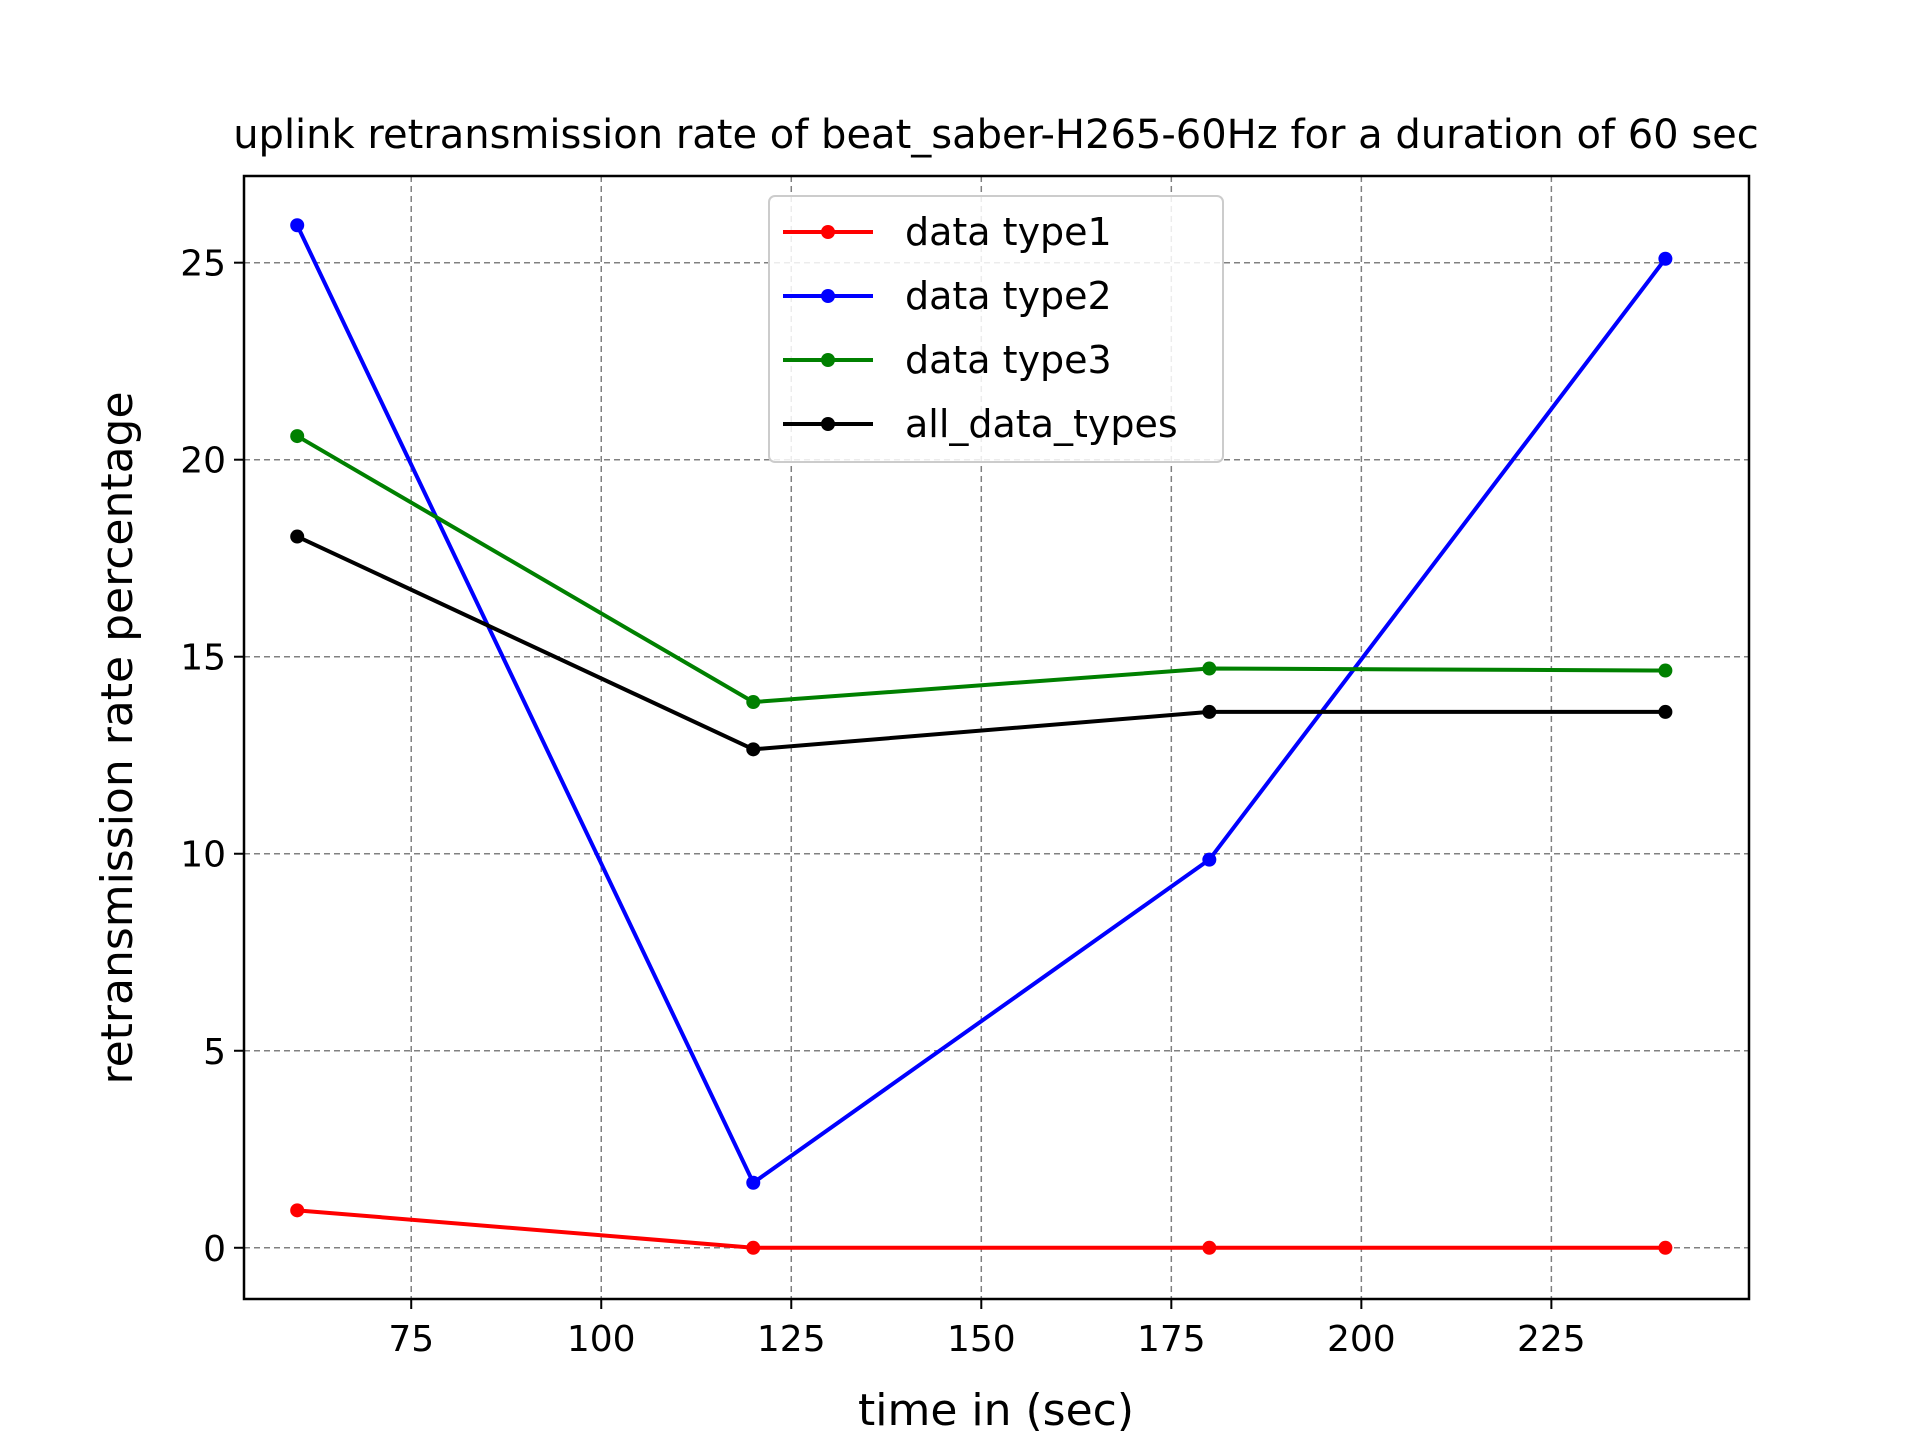 The height and width of the screenshot is (1445, 1920). Describe the element at coordinates (601, 1339) in the screenshot. I see `x-tick-label: 100` at that location.